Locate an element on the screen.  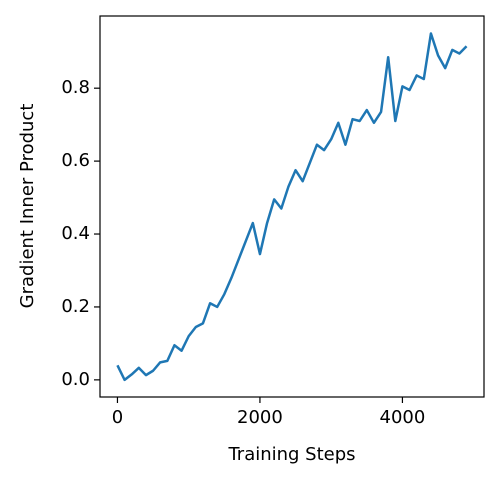
y-tick-label: 0.4 is located at coordinates (75, 233).